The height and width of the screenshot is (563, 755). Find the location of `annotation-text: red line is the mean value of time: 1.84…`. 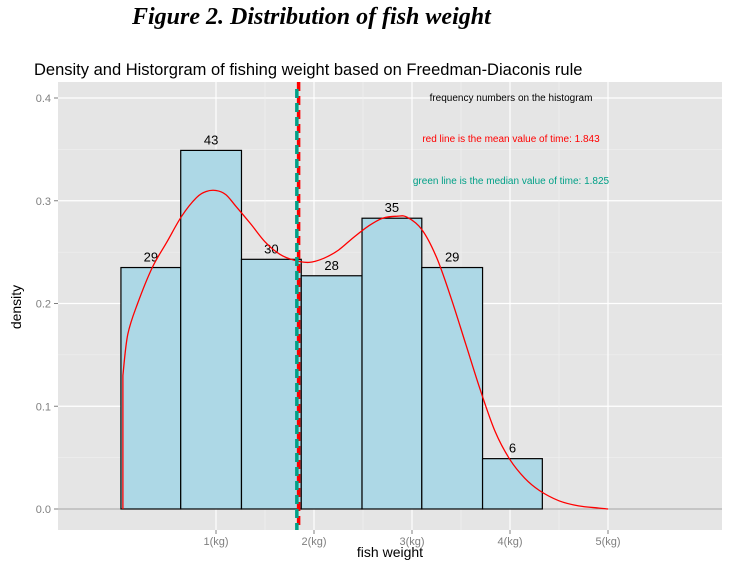

annotation-text: red line is the mean value of time: 1.84… is located at coordinates (511, 139).